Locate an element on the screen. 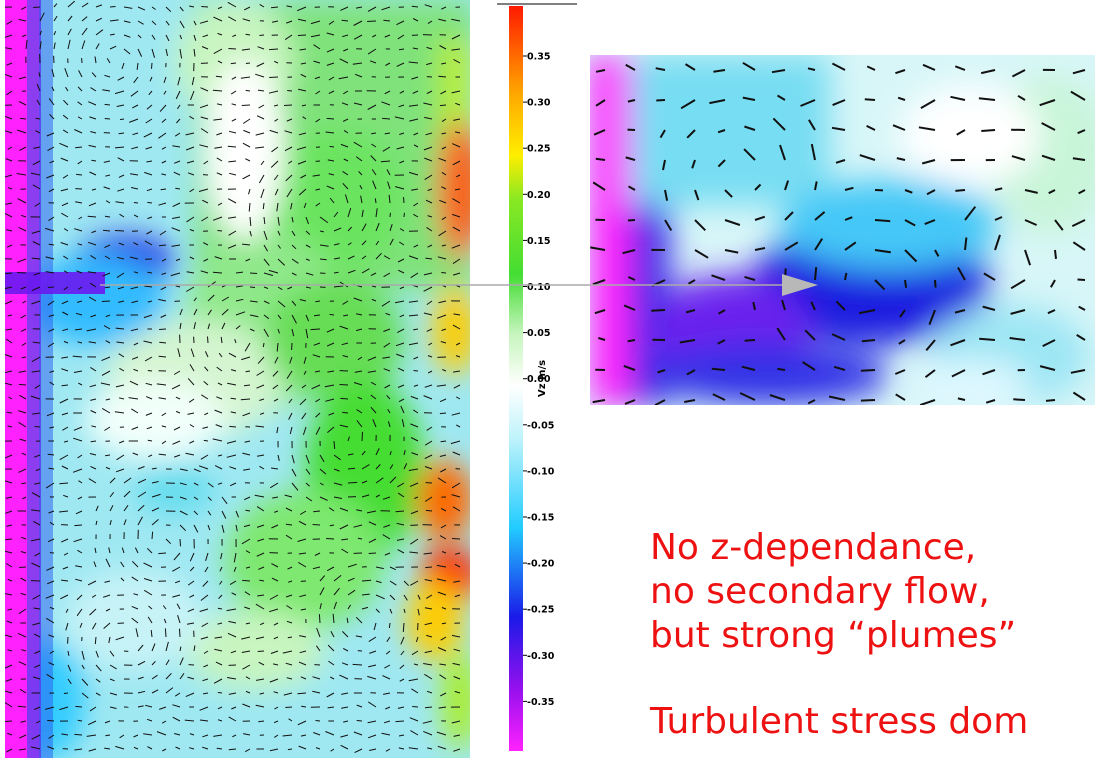  colorbar-tick-label: 0.25 is located at coordinates (538, 149).